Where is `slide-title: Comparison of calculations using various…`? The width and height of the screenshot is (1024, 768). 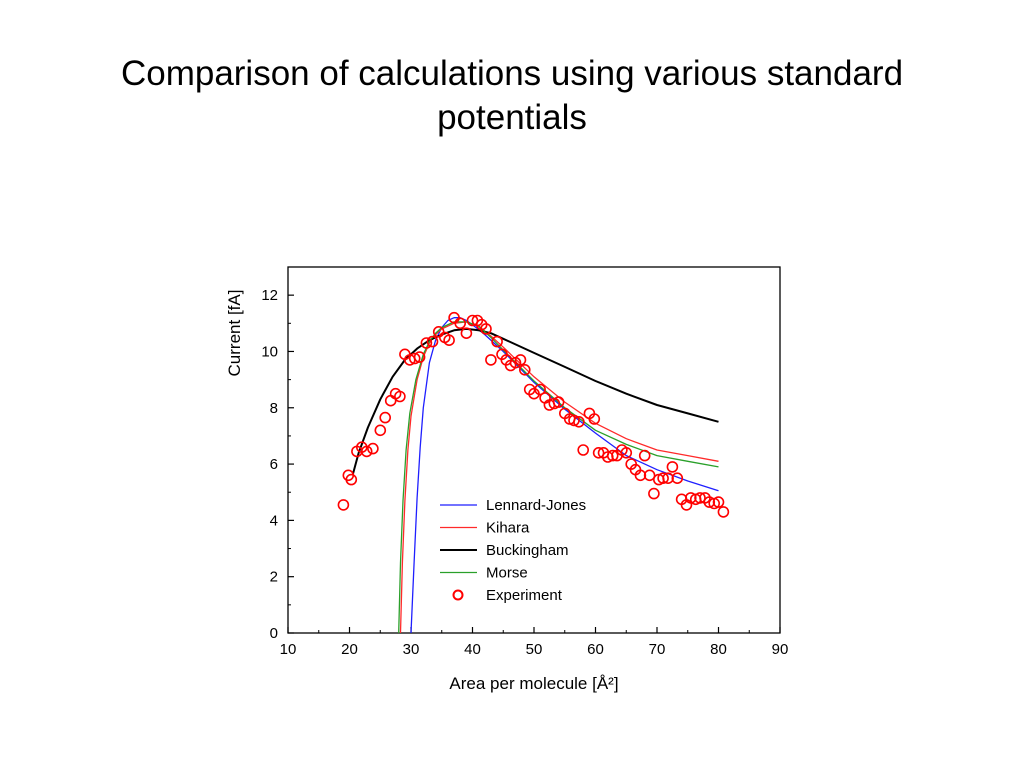
slide-title: Comparison of calculations using various… is located at coordinates (512, 96).